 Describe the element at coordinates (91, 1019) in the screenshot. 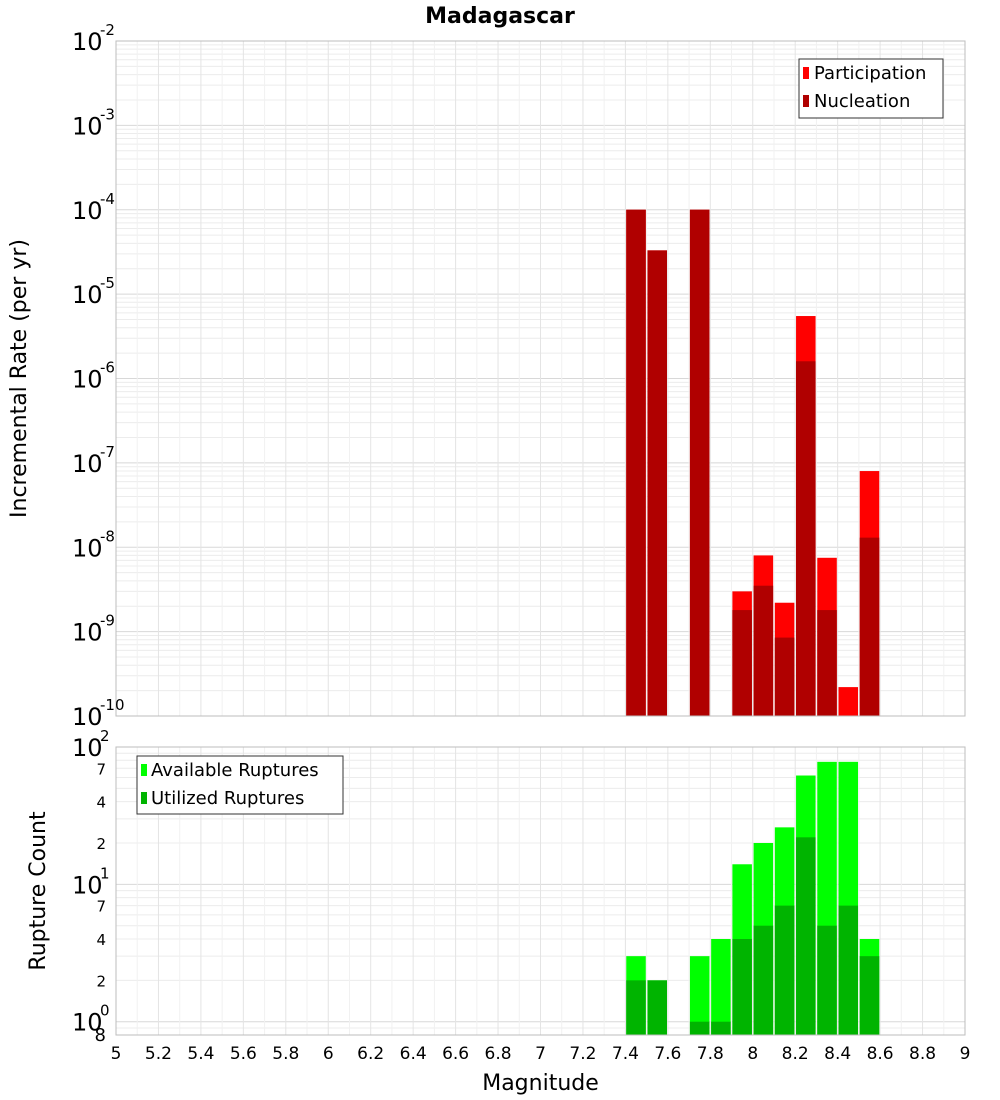

I see `count-y-tick-label: 10⁰` at that location.